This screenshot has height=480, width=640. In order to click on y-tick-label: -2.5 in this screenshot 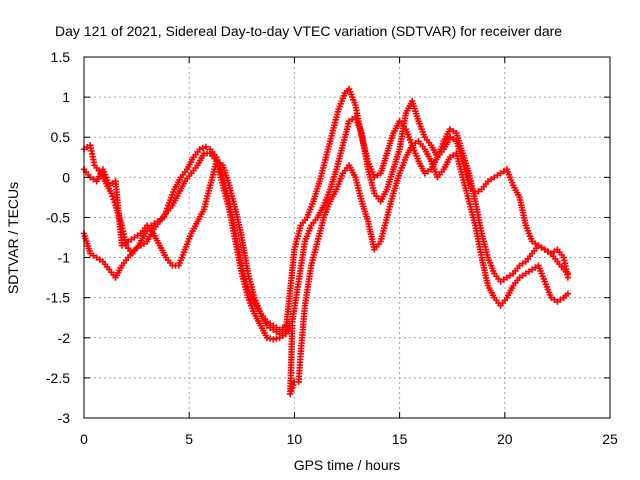, I will do `click(58, 378)`.